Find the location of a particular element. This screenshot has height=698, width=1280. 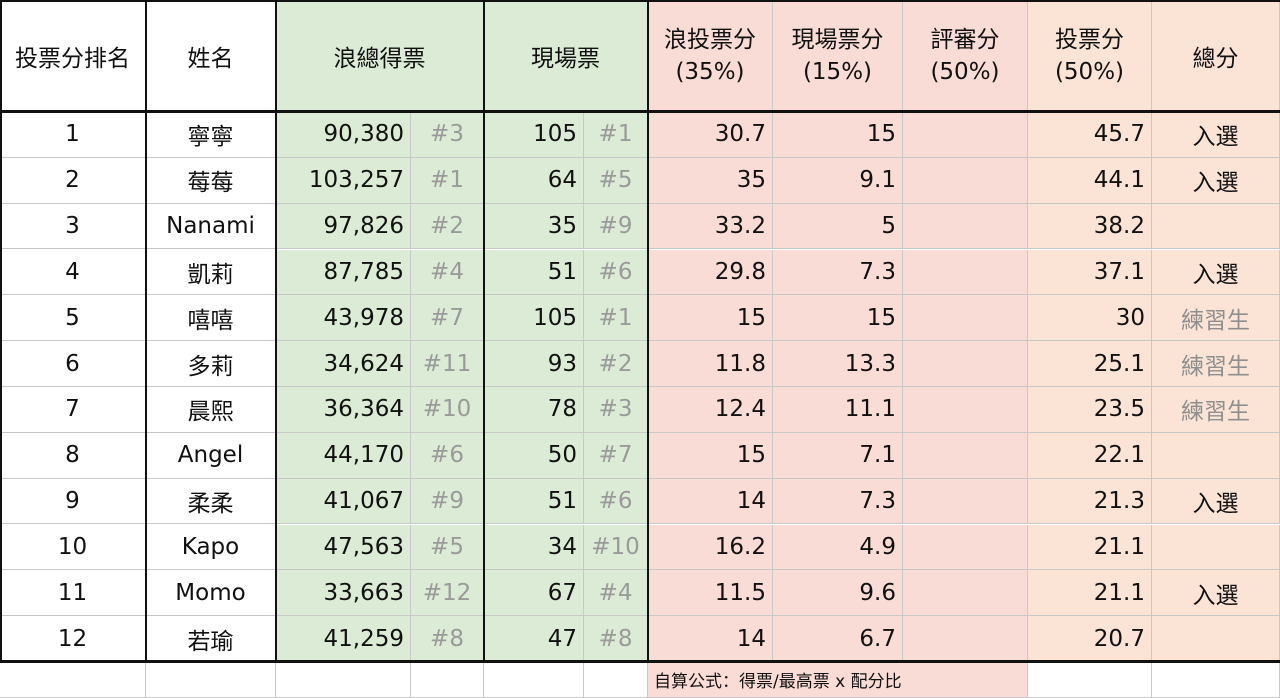

live-cell: 34 is located at coordinates (534, 547).